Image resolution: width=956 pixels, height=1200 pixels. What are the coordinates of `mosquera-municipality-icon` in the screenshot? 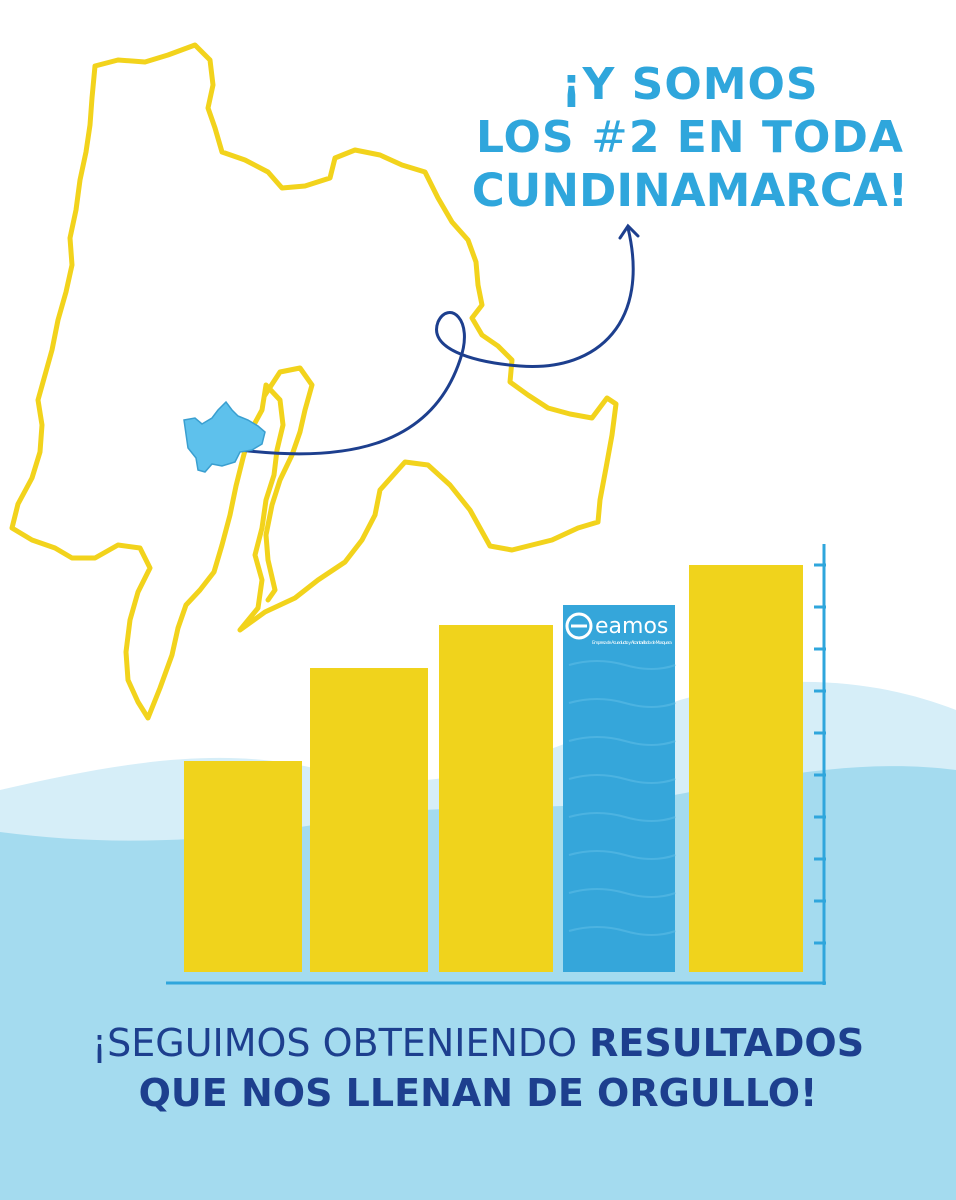 It's located at (224, 436).